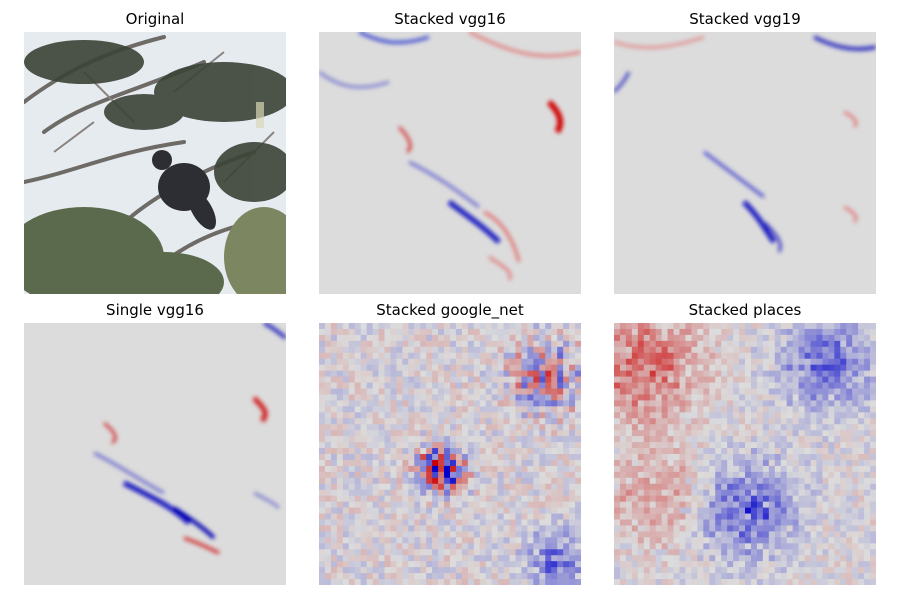 This screenshot has height=600, width=900. Describe the element at coordinates (745, 19) in the screenshot. I see `panel-title-stacked-vgg19: Stacked vgg19` at that location.